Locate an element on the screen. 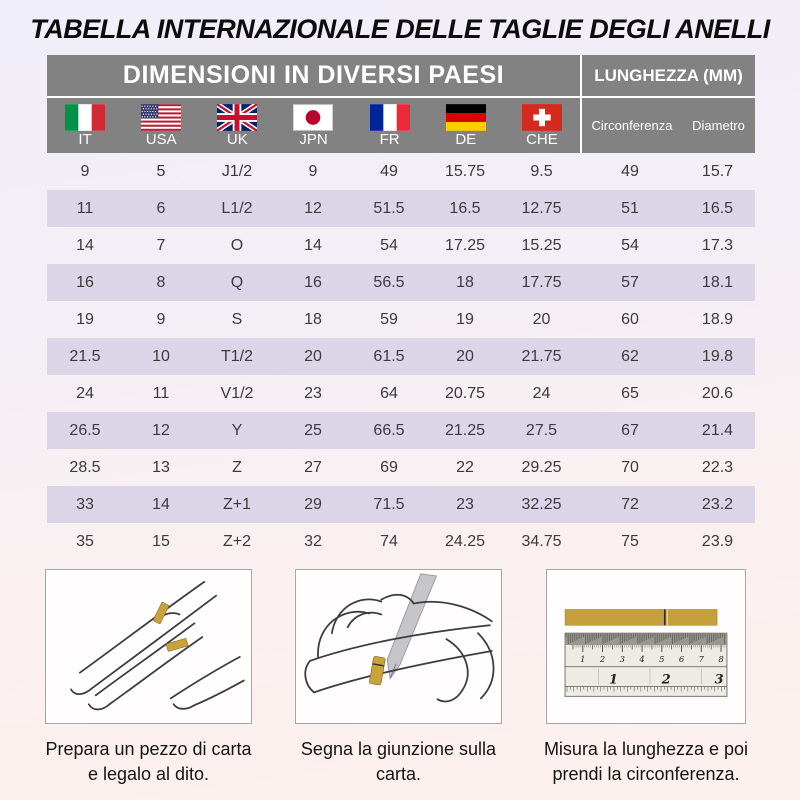 The height and width of the screenshot is (800, 800). table-cell: 35 is located at coordinates (85, 541).